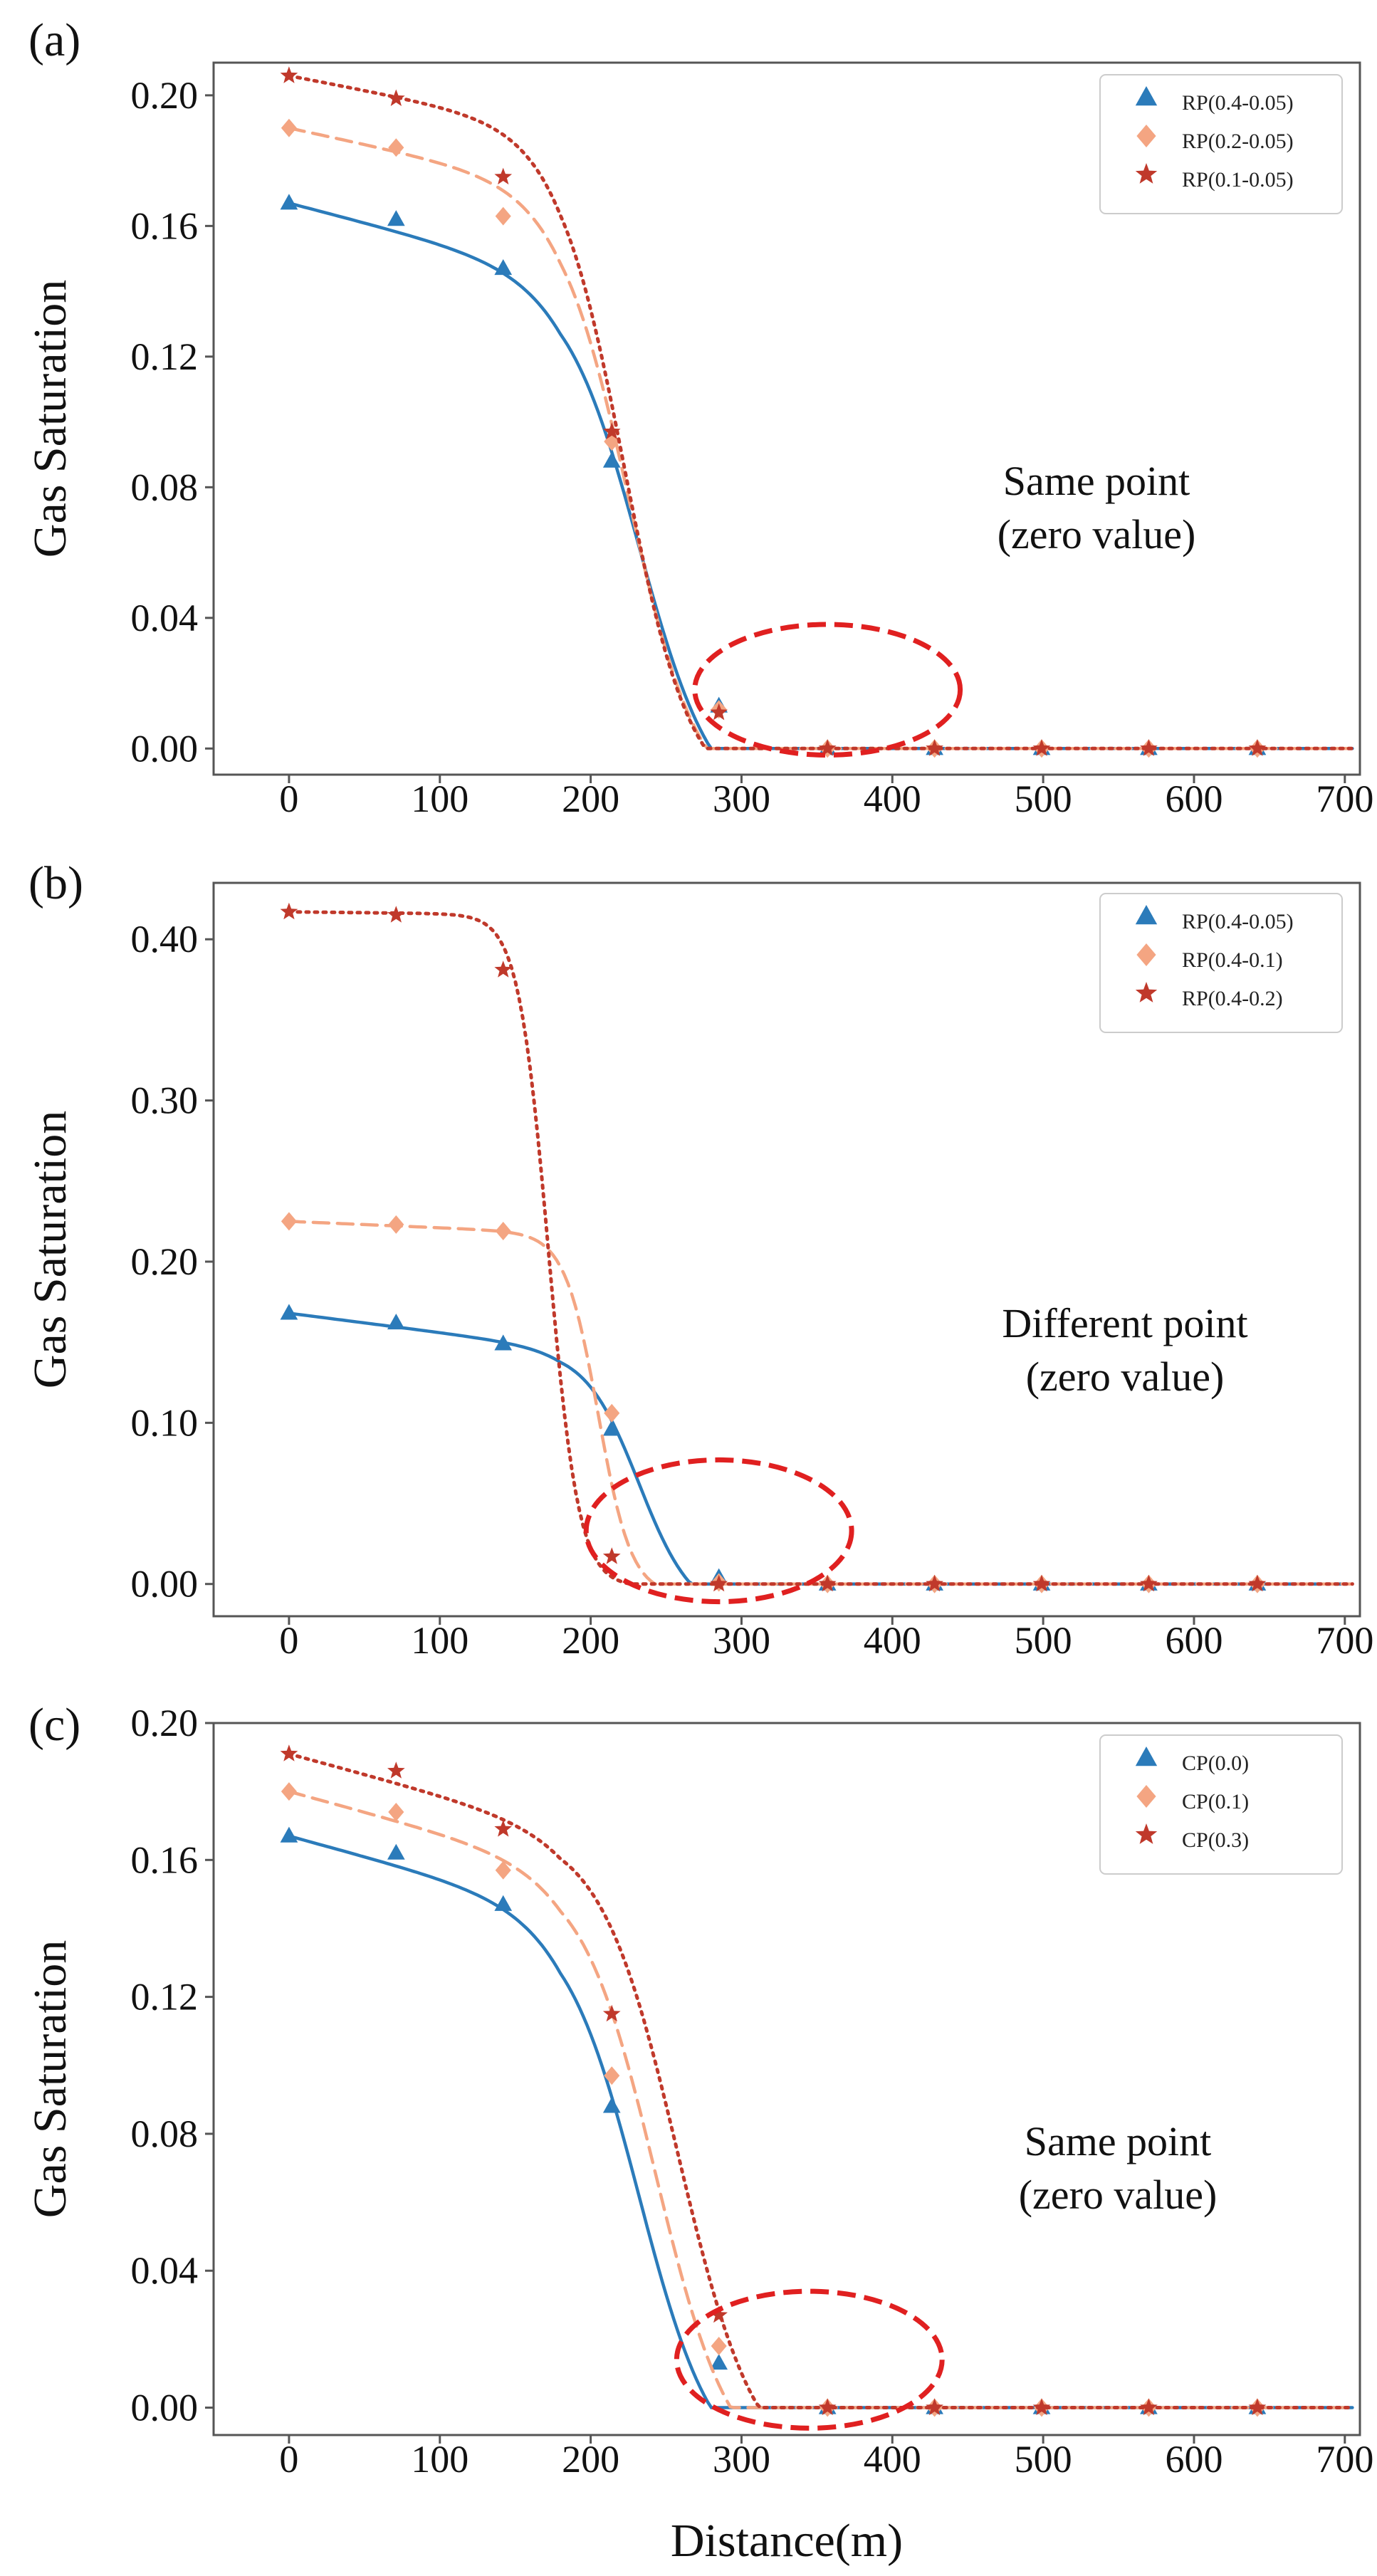 This screenshot has width=1377, height=2576. What do you see at coordinates (1232, 960) in the screenshot?
I see `legend-b-entry-1: RP(0.4-0.1)` at bounding box center [1232, 960].